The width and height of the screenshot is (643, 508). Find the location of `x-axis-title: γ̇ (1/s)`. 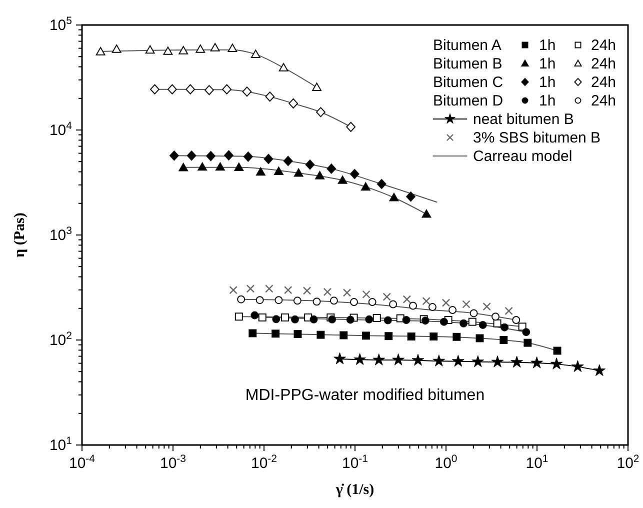

x-axis-title: γ̇ (1/s) is located at coordinates (354, 490).